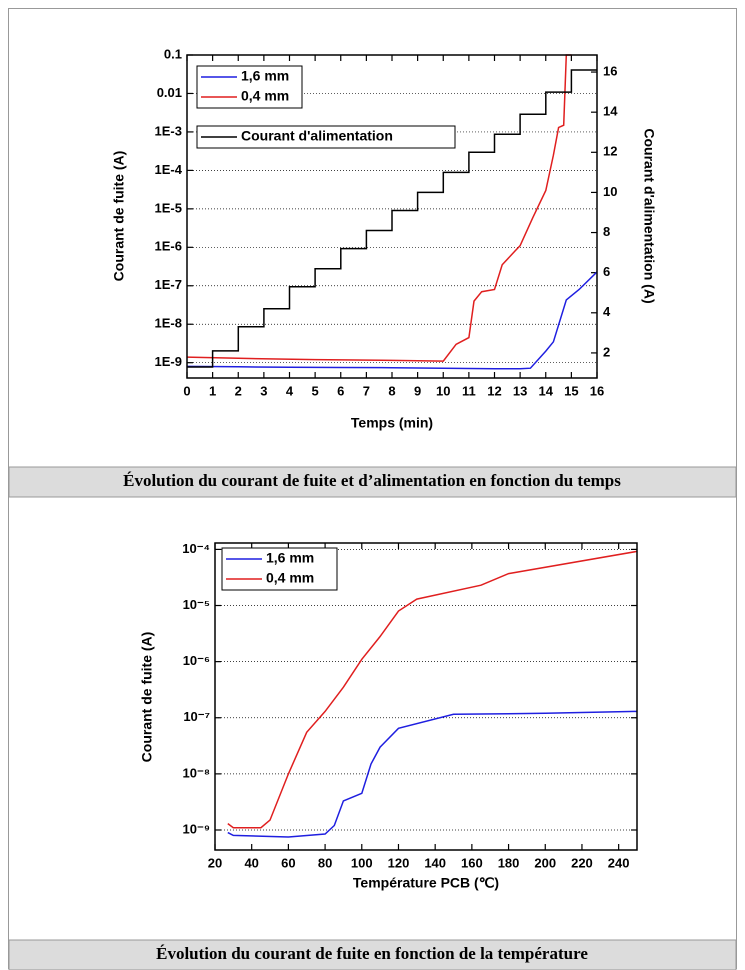 Image resolution: width=745 pixels, height=970 pixels. What do you see at coordinates (606, 351) in the screenshot?
I see `y2-tick-label: 2` at bounding box center [606, 351].